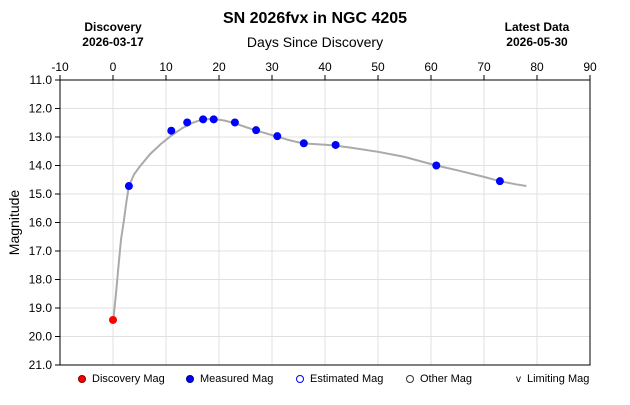 This screenshot has height=405, width=630. What do you see at coordinates (446, 379) in the screenshot?
I see `legend-label: Other Mag` at bounding box center [446, 379].